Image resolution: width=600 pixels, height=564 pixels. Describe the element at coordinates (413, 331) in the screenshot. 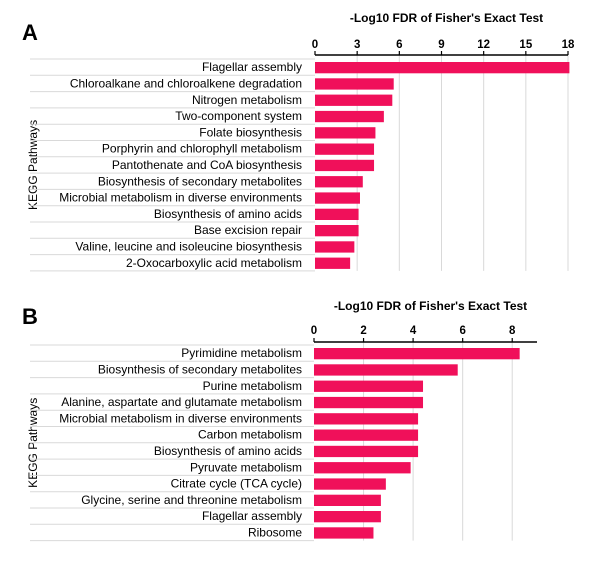

I see `panel-b-tick-label: 4` at that location.